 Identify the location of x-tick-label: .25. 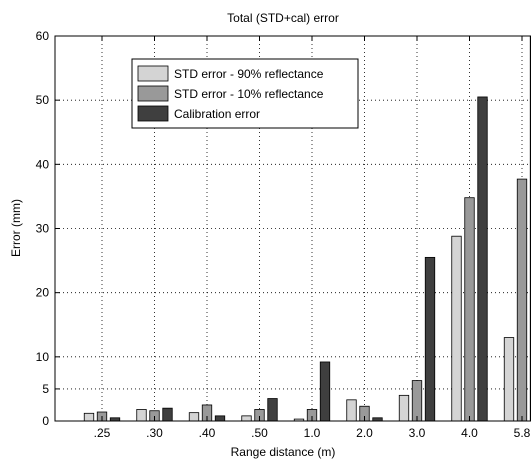
(102, 433).